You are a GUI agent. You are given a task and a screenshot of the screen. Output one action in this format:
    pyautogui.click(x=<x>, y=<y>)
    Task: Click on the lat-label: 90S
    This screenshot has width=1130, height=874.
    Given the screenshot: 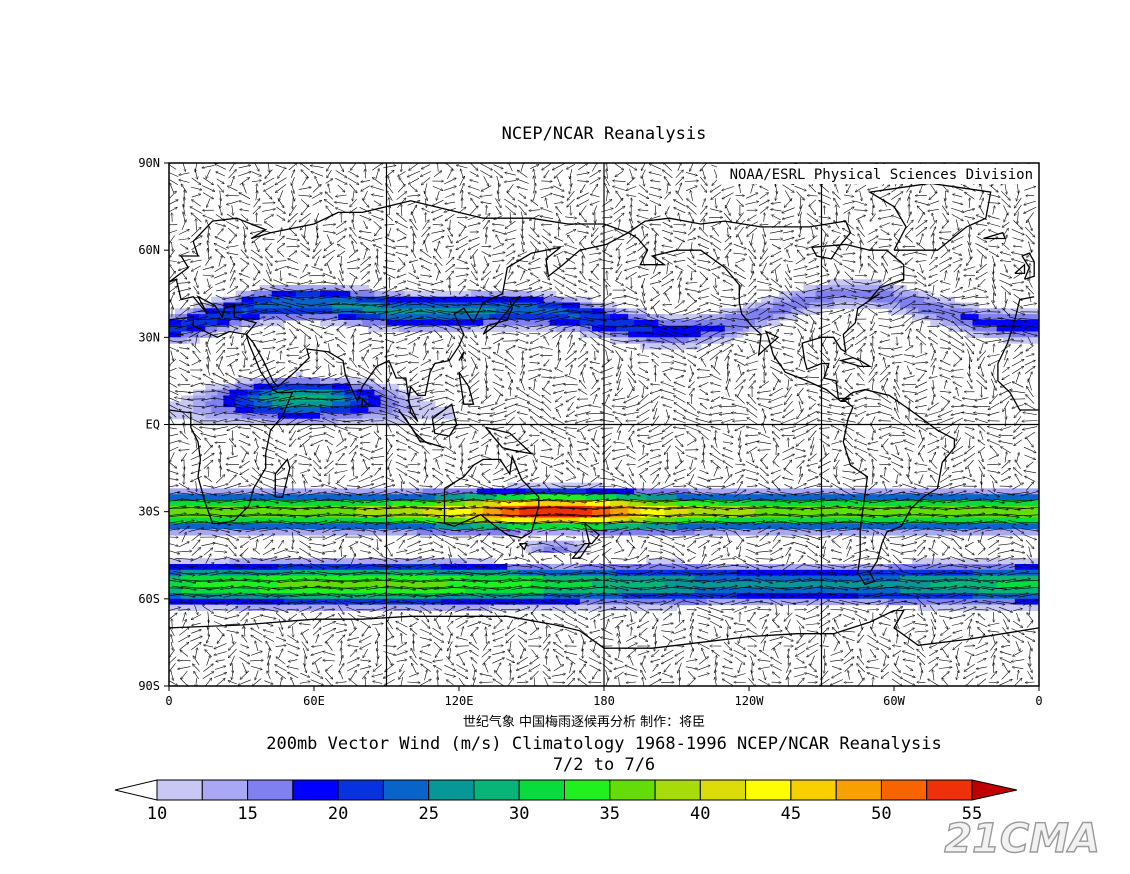 What is the action you would take?
    pyautogui.click(x=149, y=686)
    